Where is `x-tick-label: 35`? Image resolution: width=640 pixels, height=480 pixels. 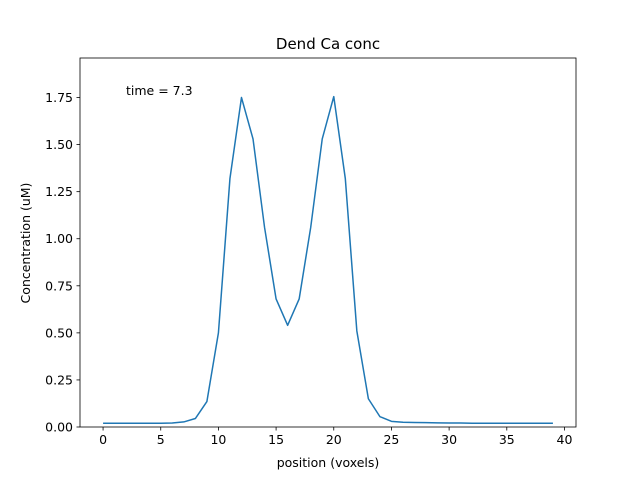
x-tick-label: 35 is located at coordinates (507, 439).